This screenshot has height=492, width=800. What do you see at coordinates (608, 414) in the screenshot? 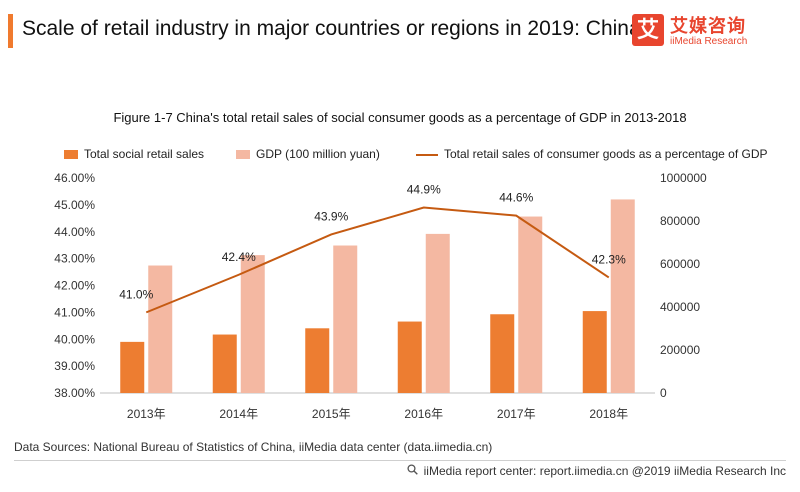
I see `x-tick-label: 2018年` at bounding box center [608, 414].